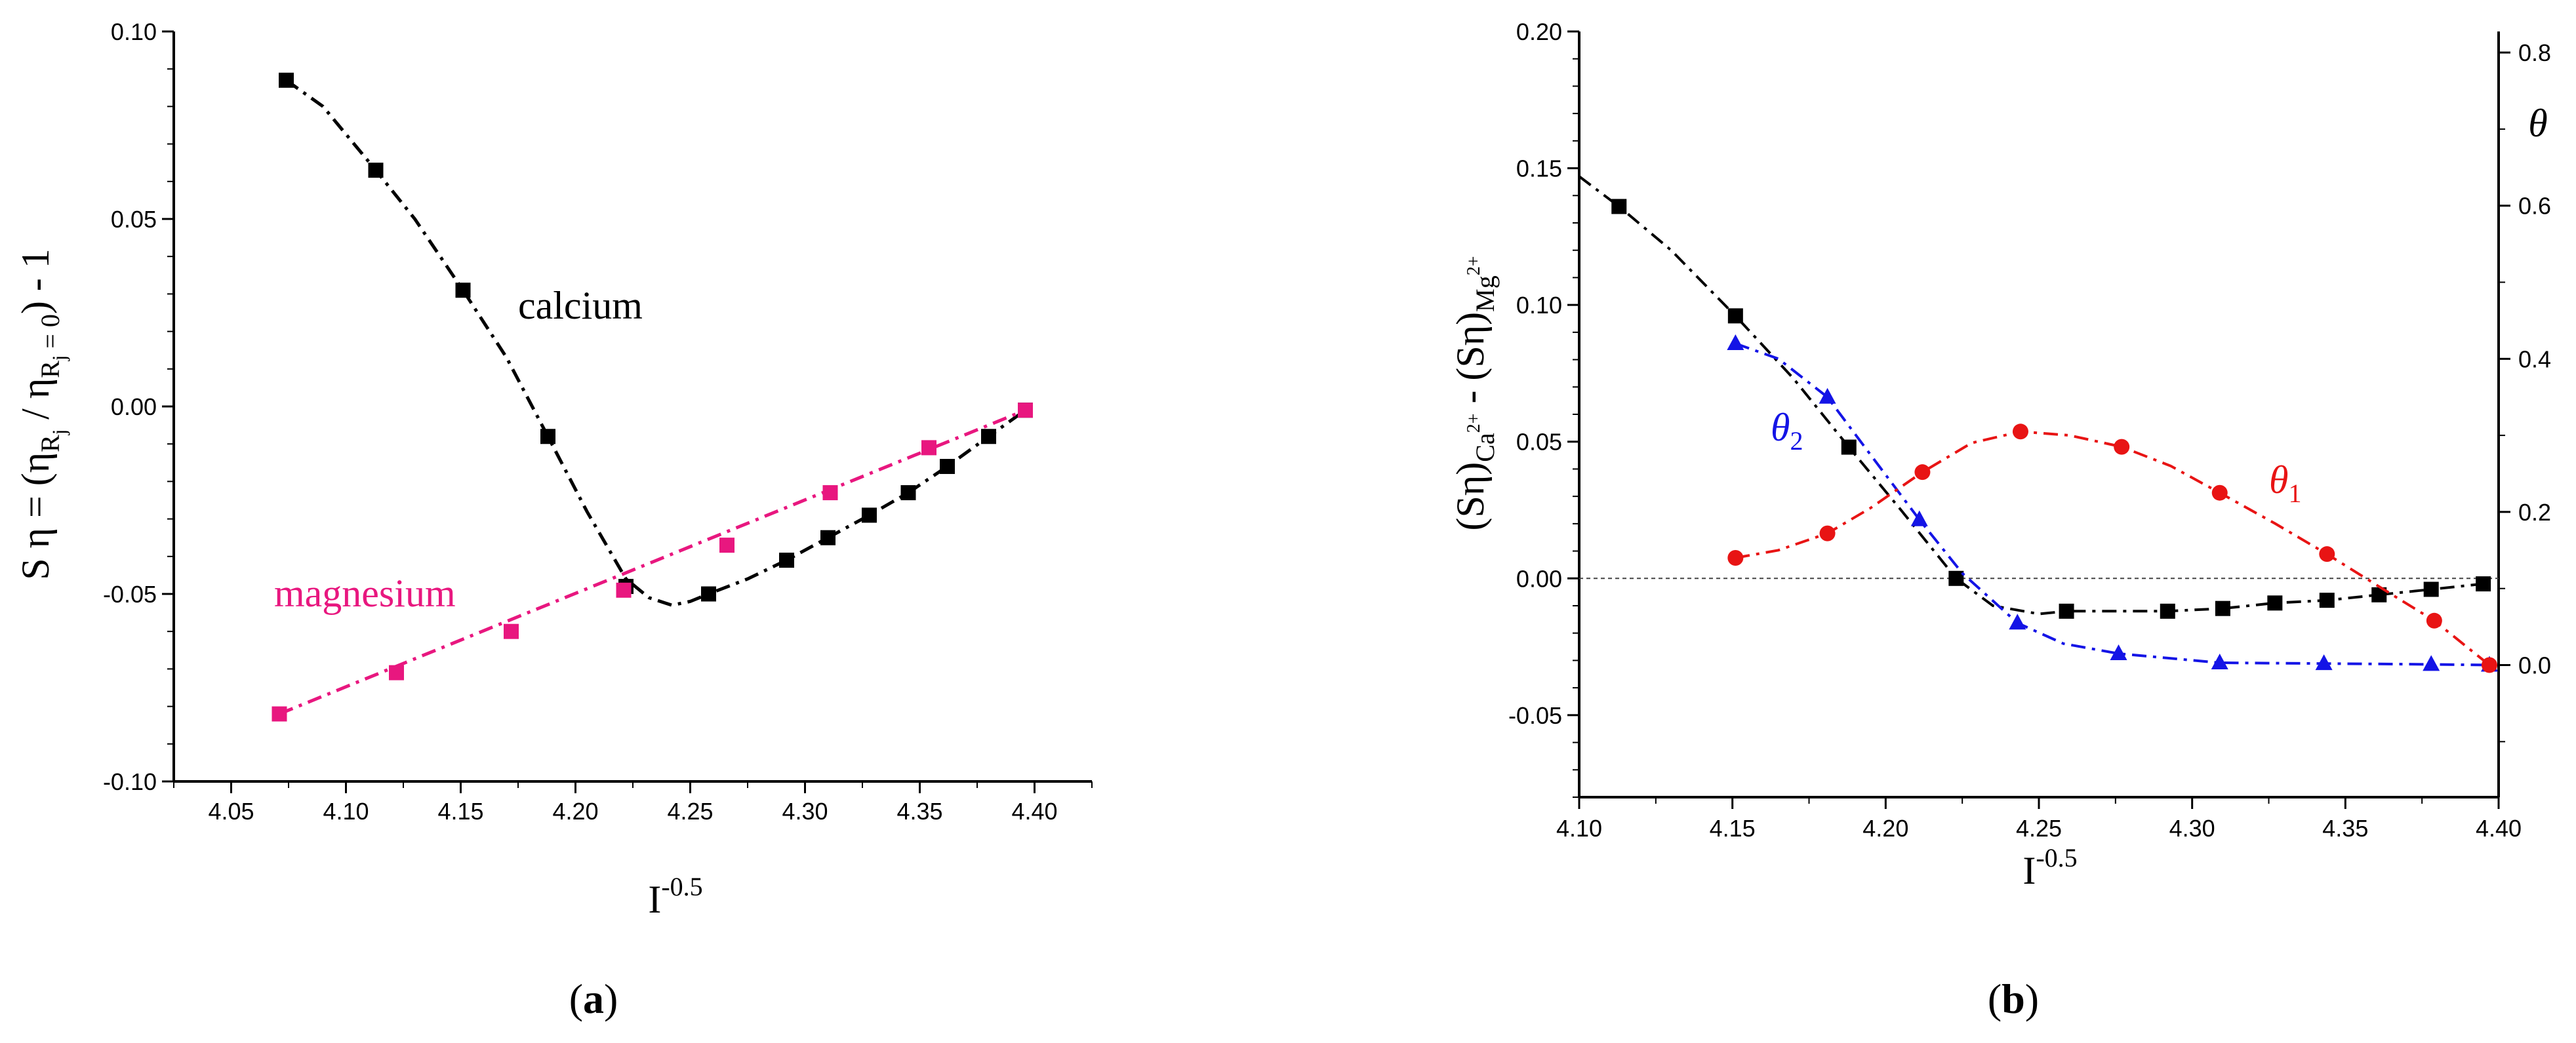 This screenshot has width=2576, height=1043. I want to click on theta2-label-sub: 2, so click(1796, 441).